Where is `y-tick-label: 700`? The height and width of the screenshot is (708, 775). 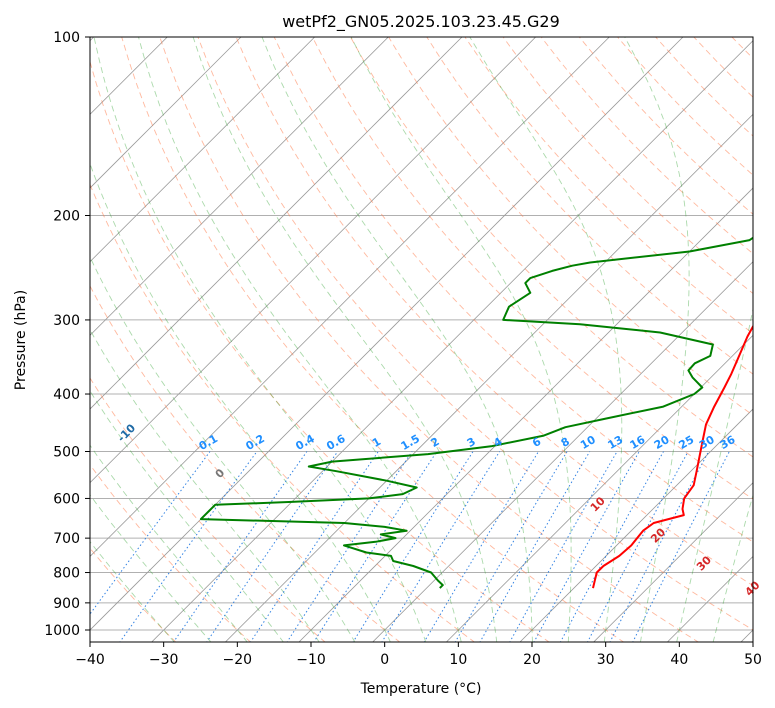 y-tick-label: 700 is located at coordinates (66, 539).